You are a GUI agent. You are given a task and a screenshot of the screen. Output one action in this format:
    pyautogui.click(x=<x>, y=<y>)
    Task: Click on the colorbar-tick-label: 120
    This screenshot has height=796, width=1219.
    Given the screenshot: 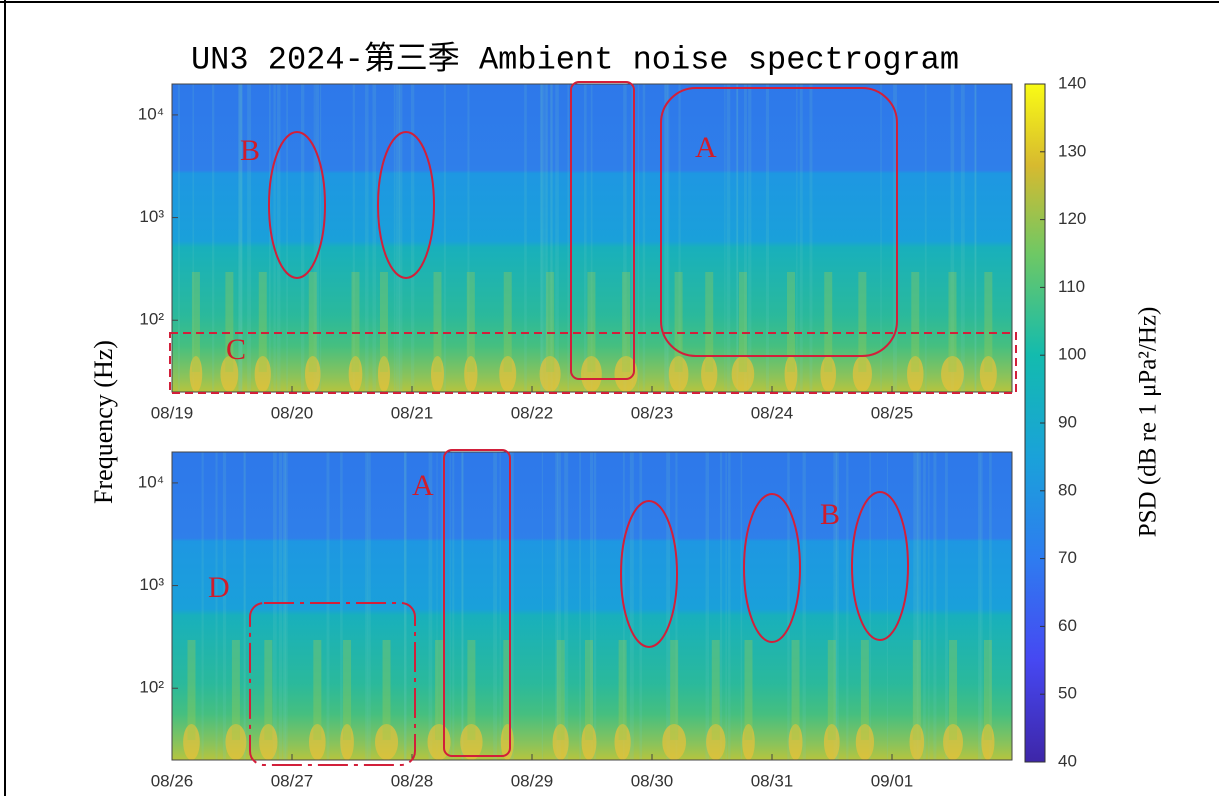 What is the action you would take?
    pyautogui.click(x=1072, y=218)
    